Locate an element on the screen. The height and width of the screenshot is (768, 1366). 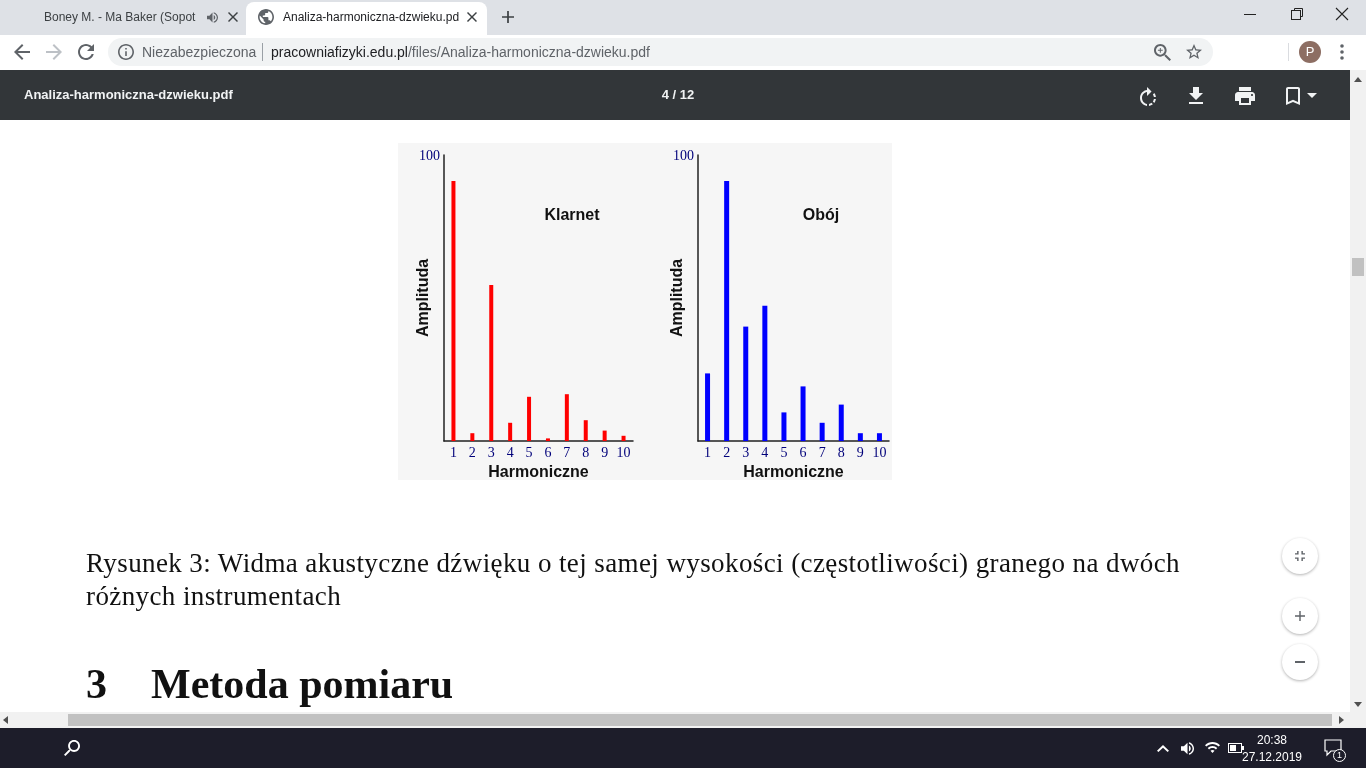
text: 3 is located at coordinates (96, 684).